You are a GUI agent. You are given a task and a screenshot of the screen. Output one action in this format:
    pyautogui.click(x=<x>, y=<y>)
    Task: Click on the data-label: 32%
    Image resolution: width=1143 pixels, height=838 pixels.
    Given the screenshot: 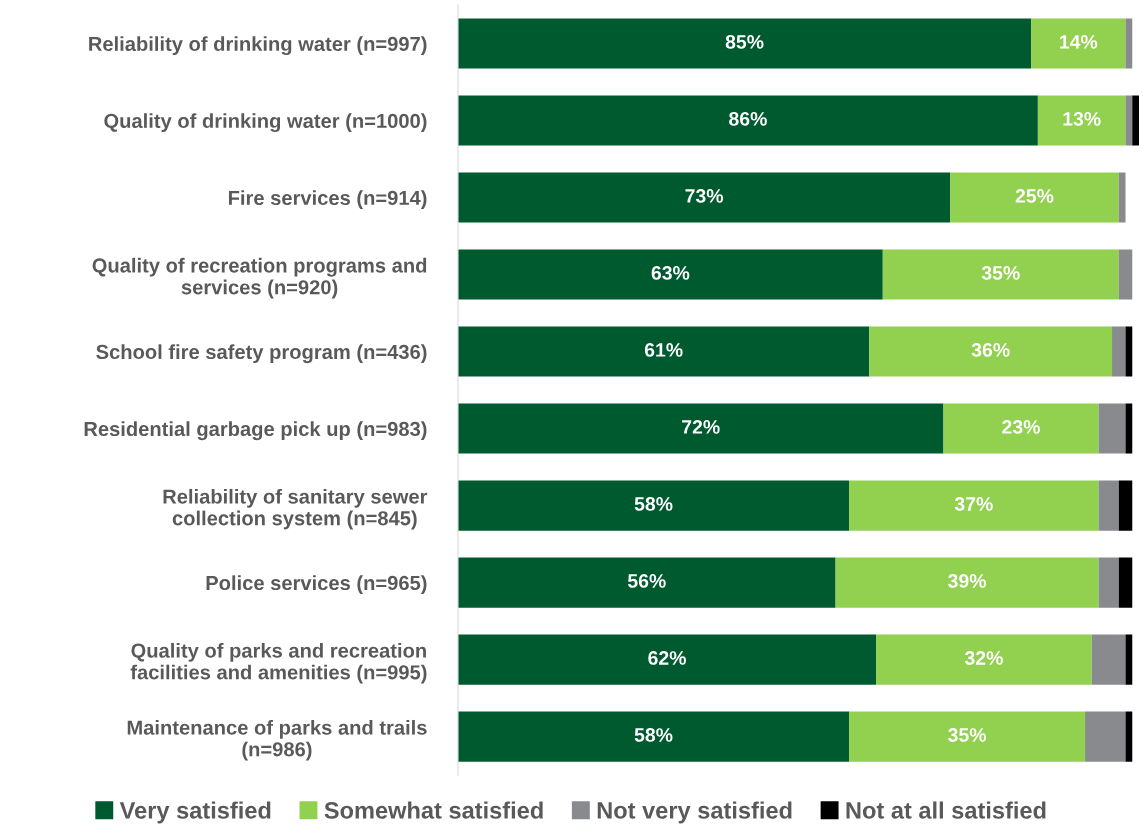 What is the action you would take?
    pyautogui.click(x=983, y=658)
    